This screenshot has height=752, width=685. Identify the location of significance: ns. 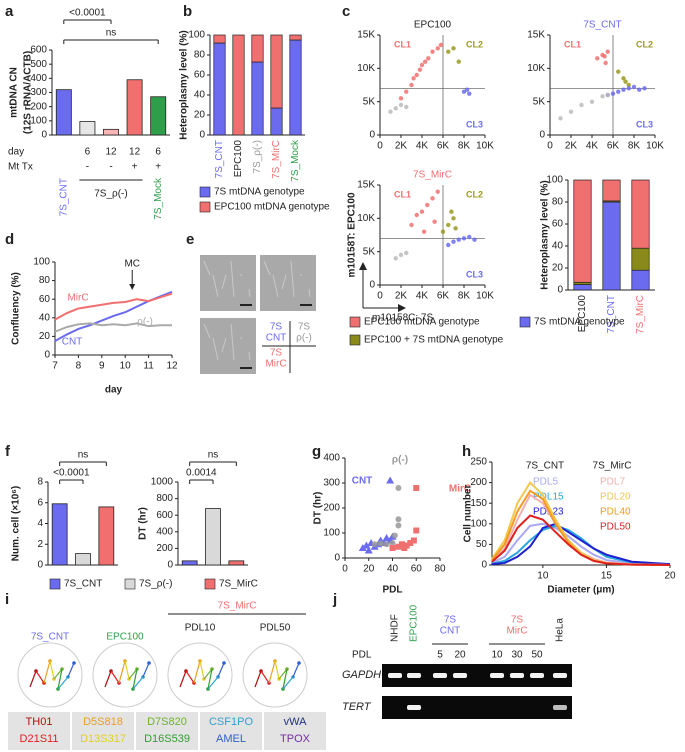
(83, 455).